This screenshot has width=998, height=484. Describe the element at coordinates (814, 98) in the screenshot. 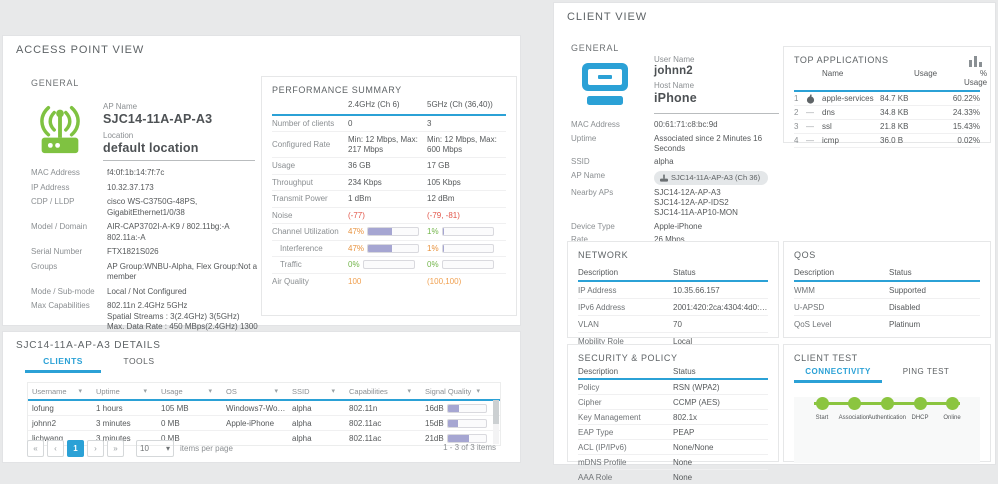

I see `apple-icon` at that location.